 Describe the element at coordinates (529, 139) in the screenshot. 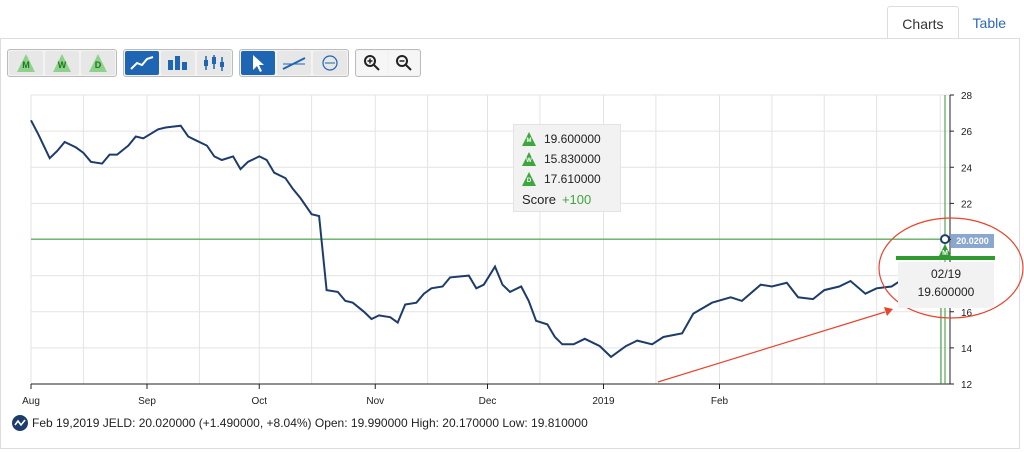

I see `monthly-rating-icon: M` at that location.